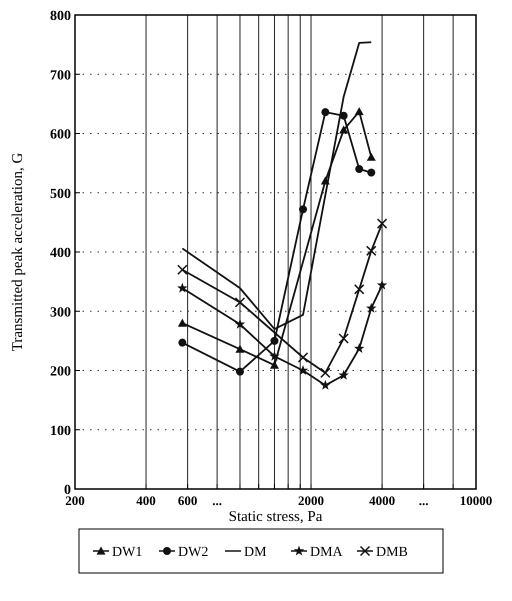 This screenshot has width=512, height=601. What do you see at coordinates (311, 500) in the screenshot?
I see `x-tick-label: 2000` at bounding box center [311, 500].